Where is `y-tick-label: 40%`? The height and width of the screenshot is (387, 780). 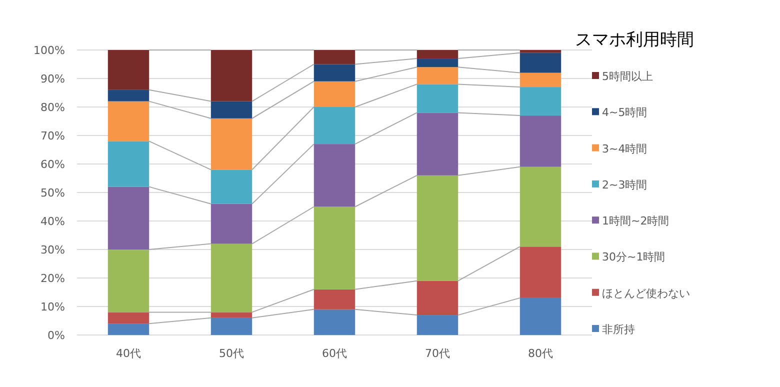 y-tick-label: 40% is located at coordinates (52, 221).